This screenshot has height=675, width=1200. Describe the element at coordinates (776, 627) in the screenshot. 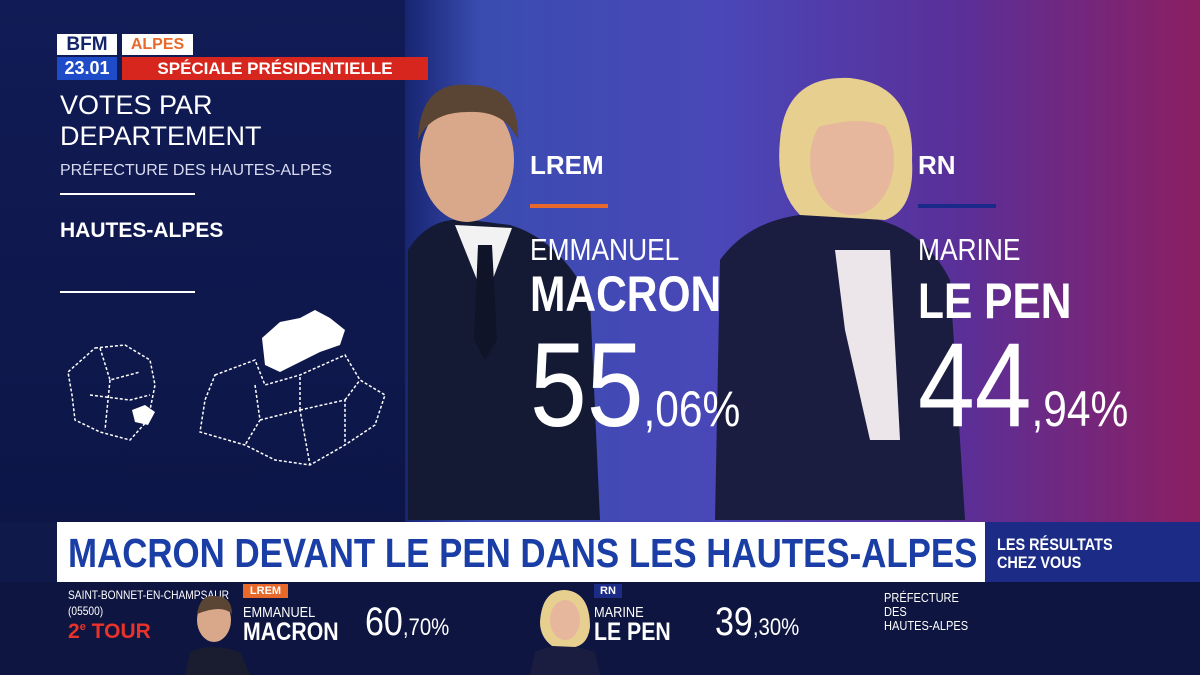

I see `pct-dec: ,30%` at that location.